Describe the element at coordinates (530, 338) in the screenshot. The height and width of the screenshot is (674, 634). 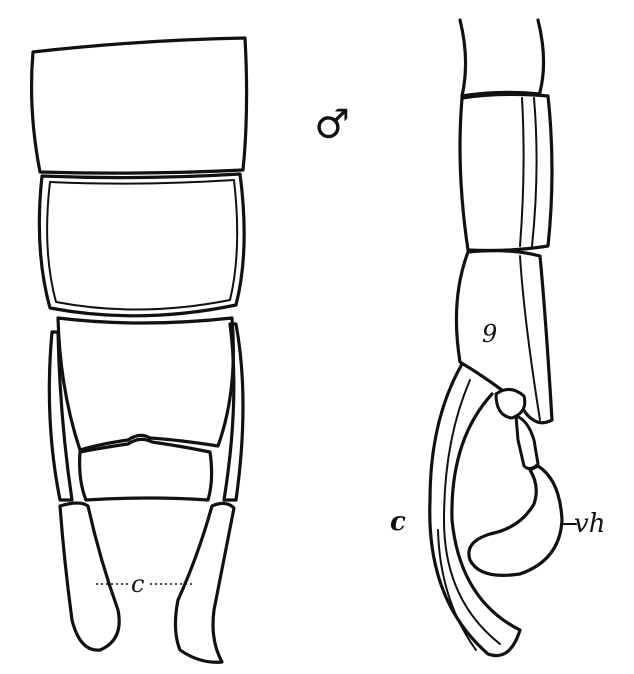
I see `lateral-segment-9-edge` at that location.